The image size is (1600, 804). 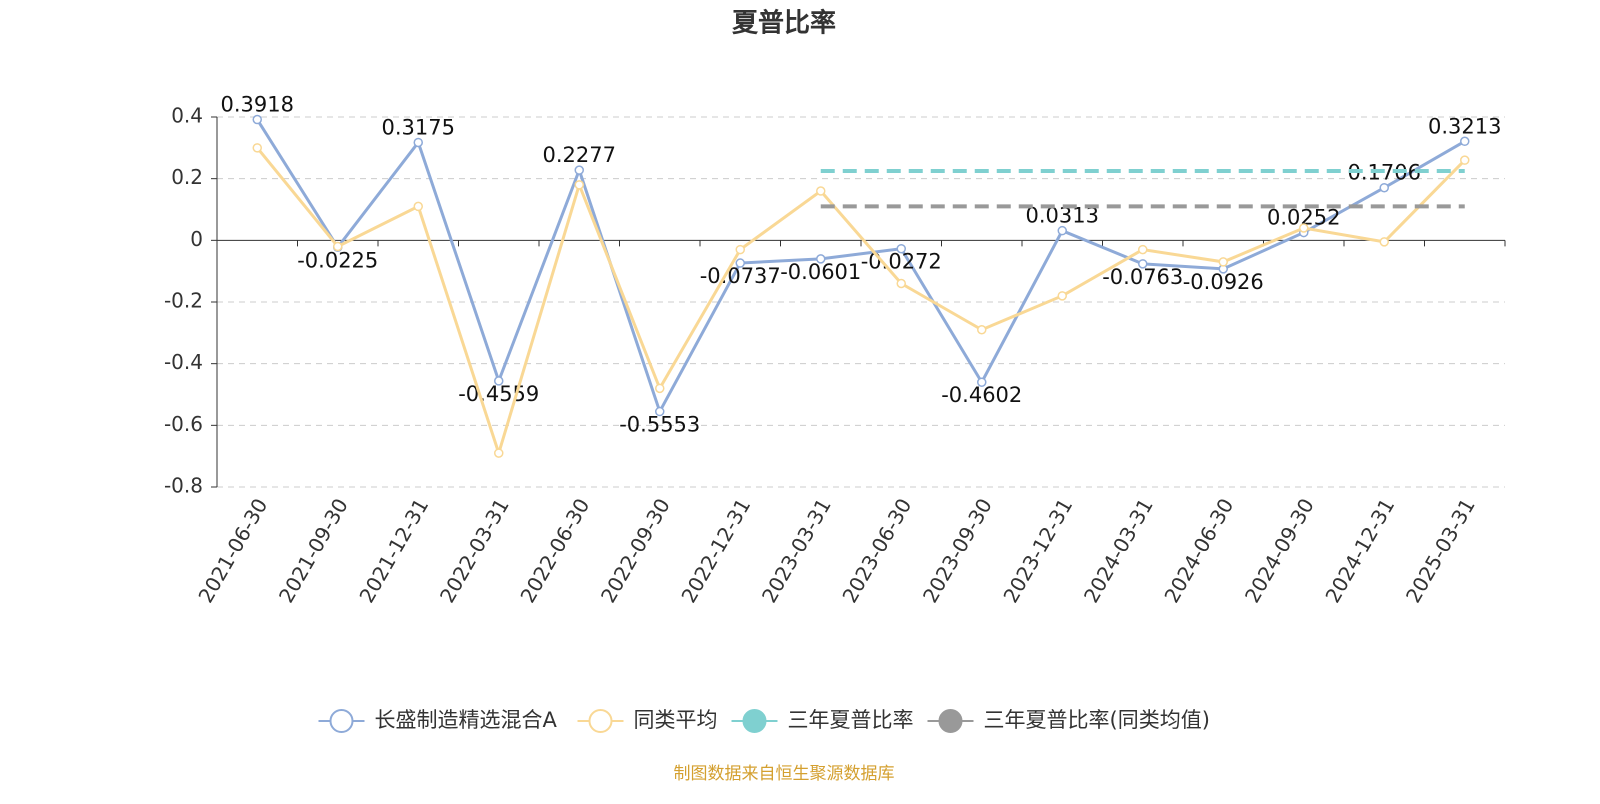 What do you see at coordinates (187, 116) in the screenshot?
I see `y-tick-label: 0.4` at bounding box center [187, 116].